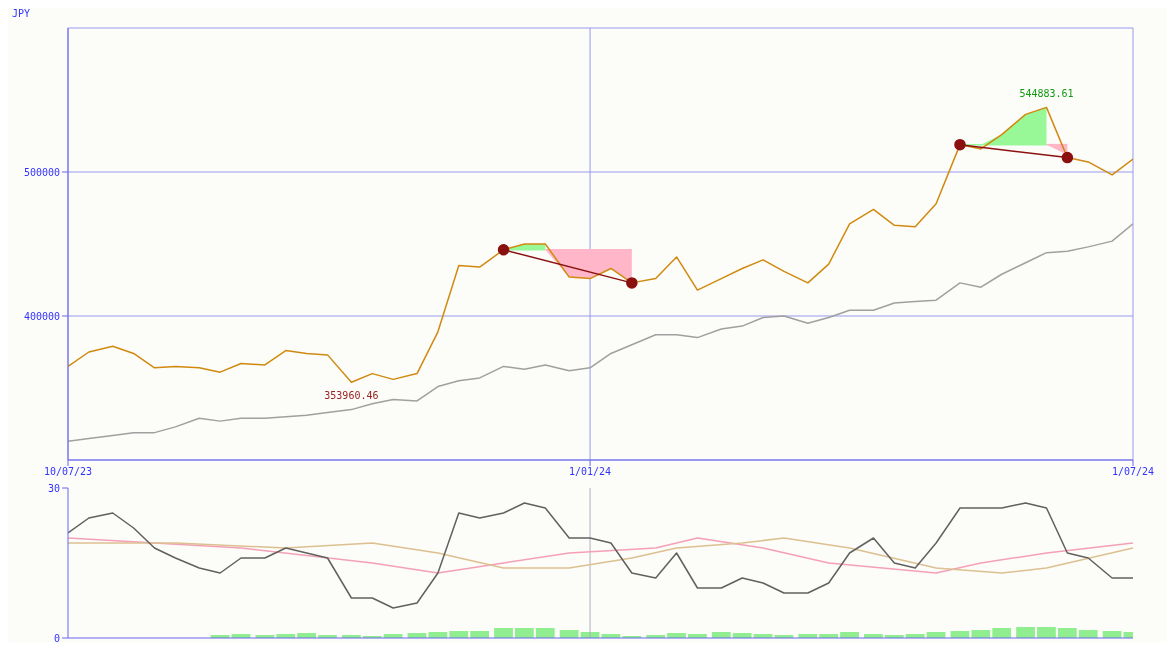  Describe the element at coordinates (1046, 94) in the screenshot. I see `annotation: 544883.61` at that location.